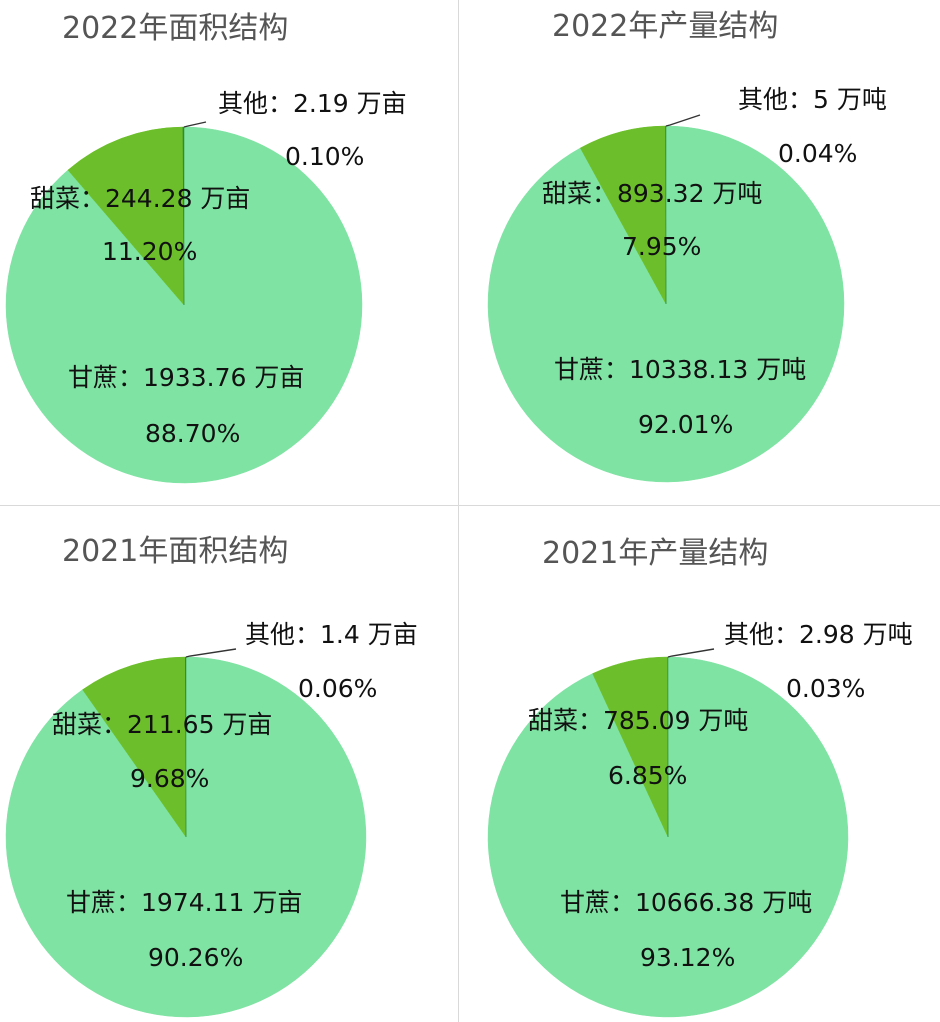 This screenshot has height=1022, width=940. What do you see at coordinates (192, 433) in the screenshot?
I see `data-label-sugarcane-percent: 88.70%` at bounding box center [192, 433].